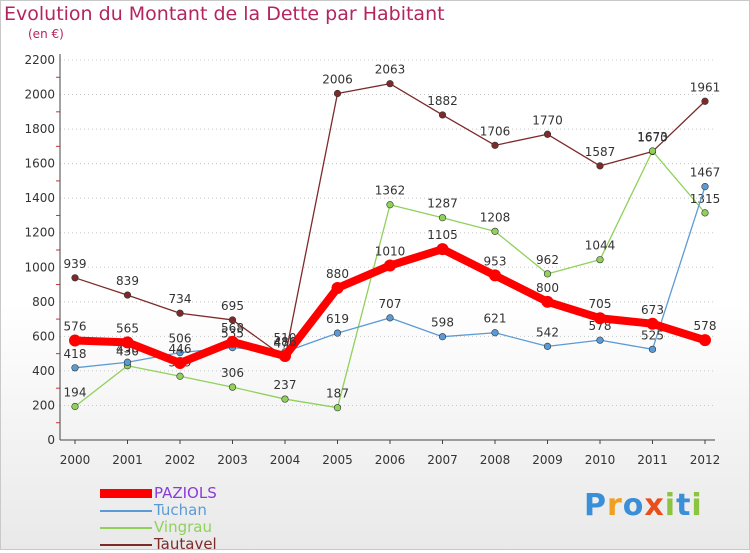 The height and width of the screenshot is (553, 750). Describe the element at coordinates (547, 260) in the screenshot. I see `data-label: 962` at that location.